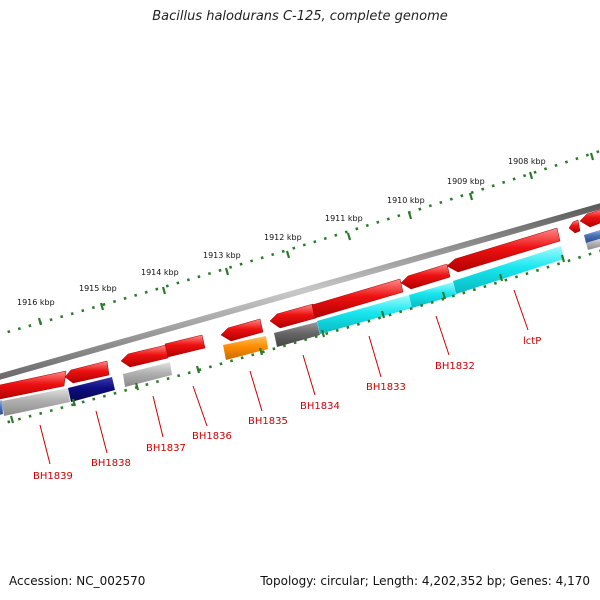  What do you see at coordinates (320, 406) in the screenshot?
I see `gene-label-bh1834: BH1834` at bounding box center [320, 406].